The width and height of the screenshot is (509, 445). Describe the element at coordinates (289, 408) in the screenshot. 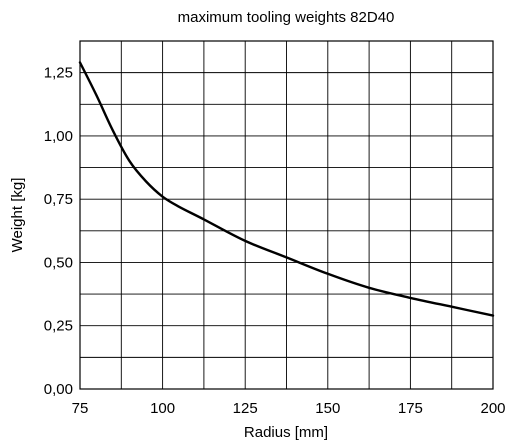

I see `x-axis-ticks: 75 100 125 150 175 200` at that location.